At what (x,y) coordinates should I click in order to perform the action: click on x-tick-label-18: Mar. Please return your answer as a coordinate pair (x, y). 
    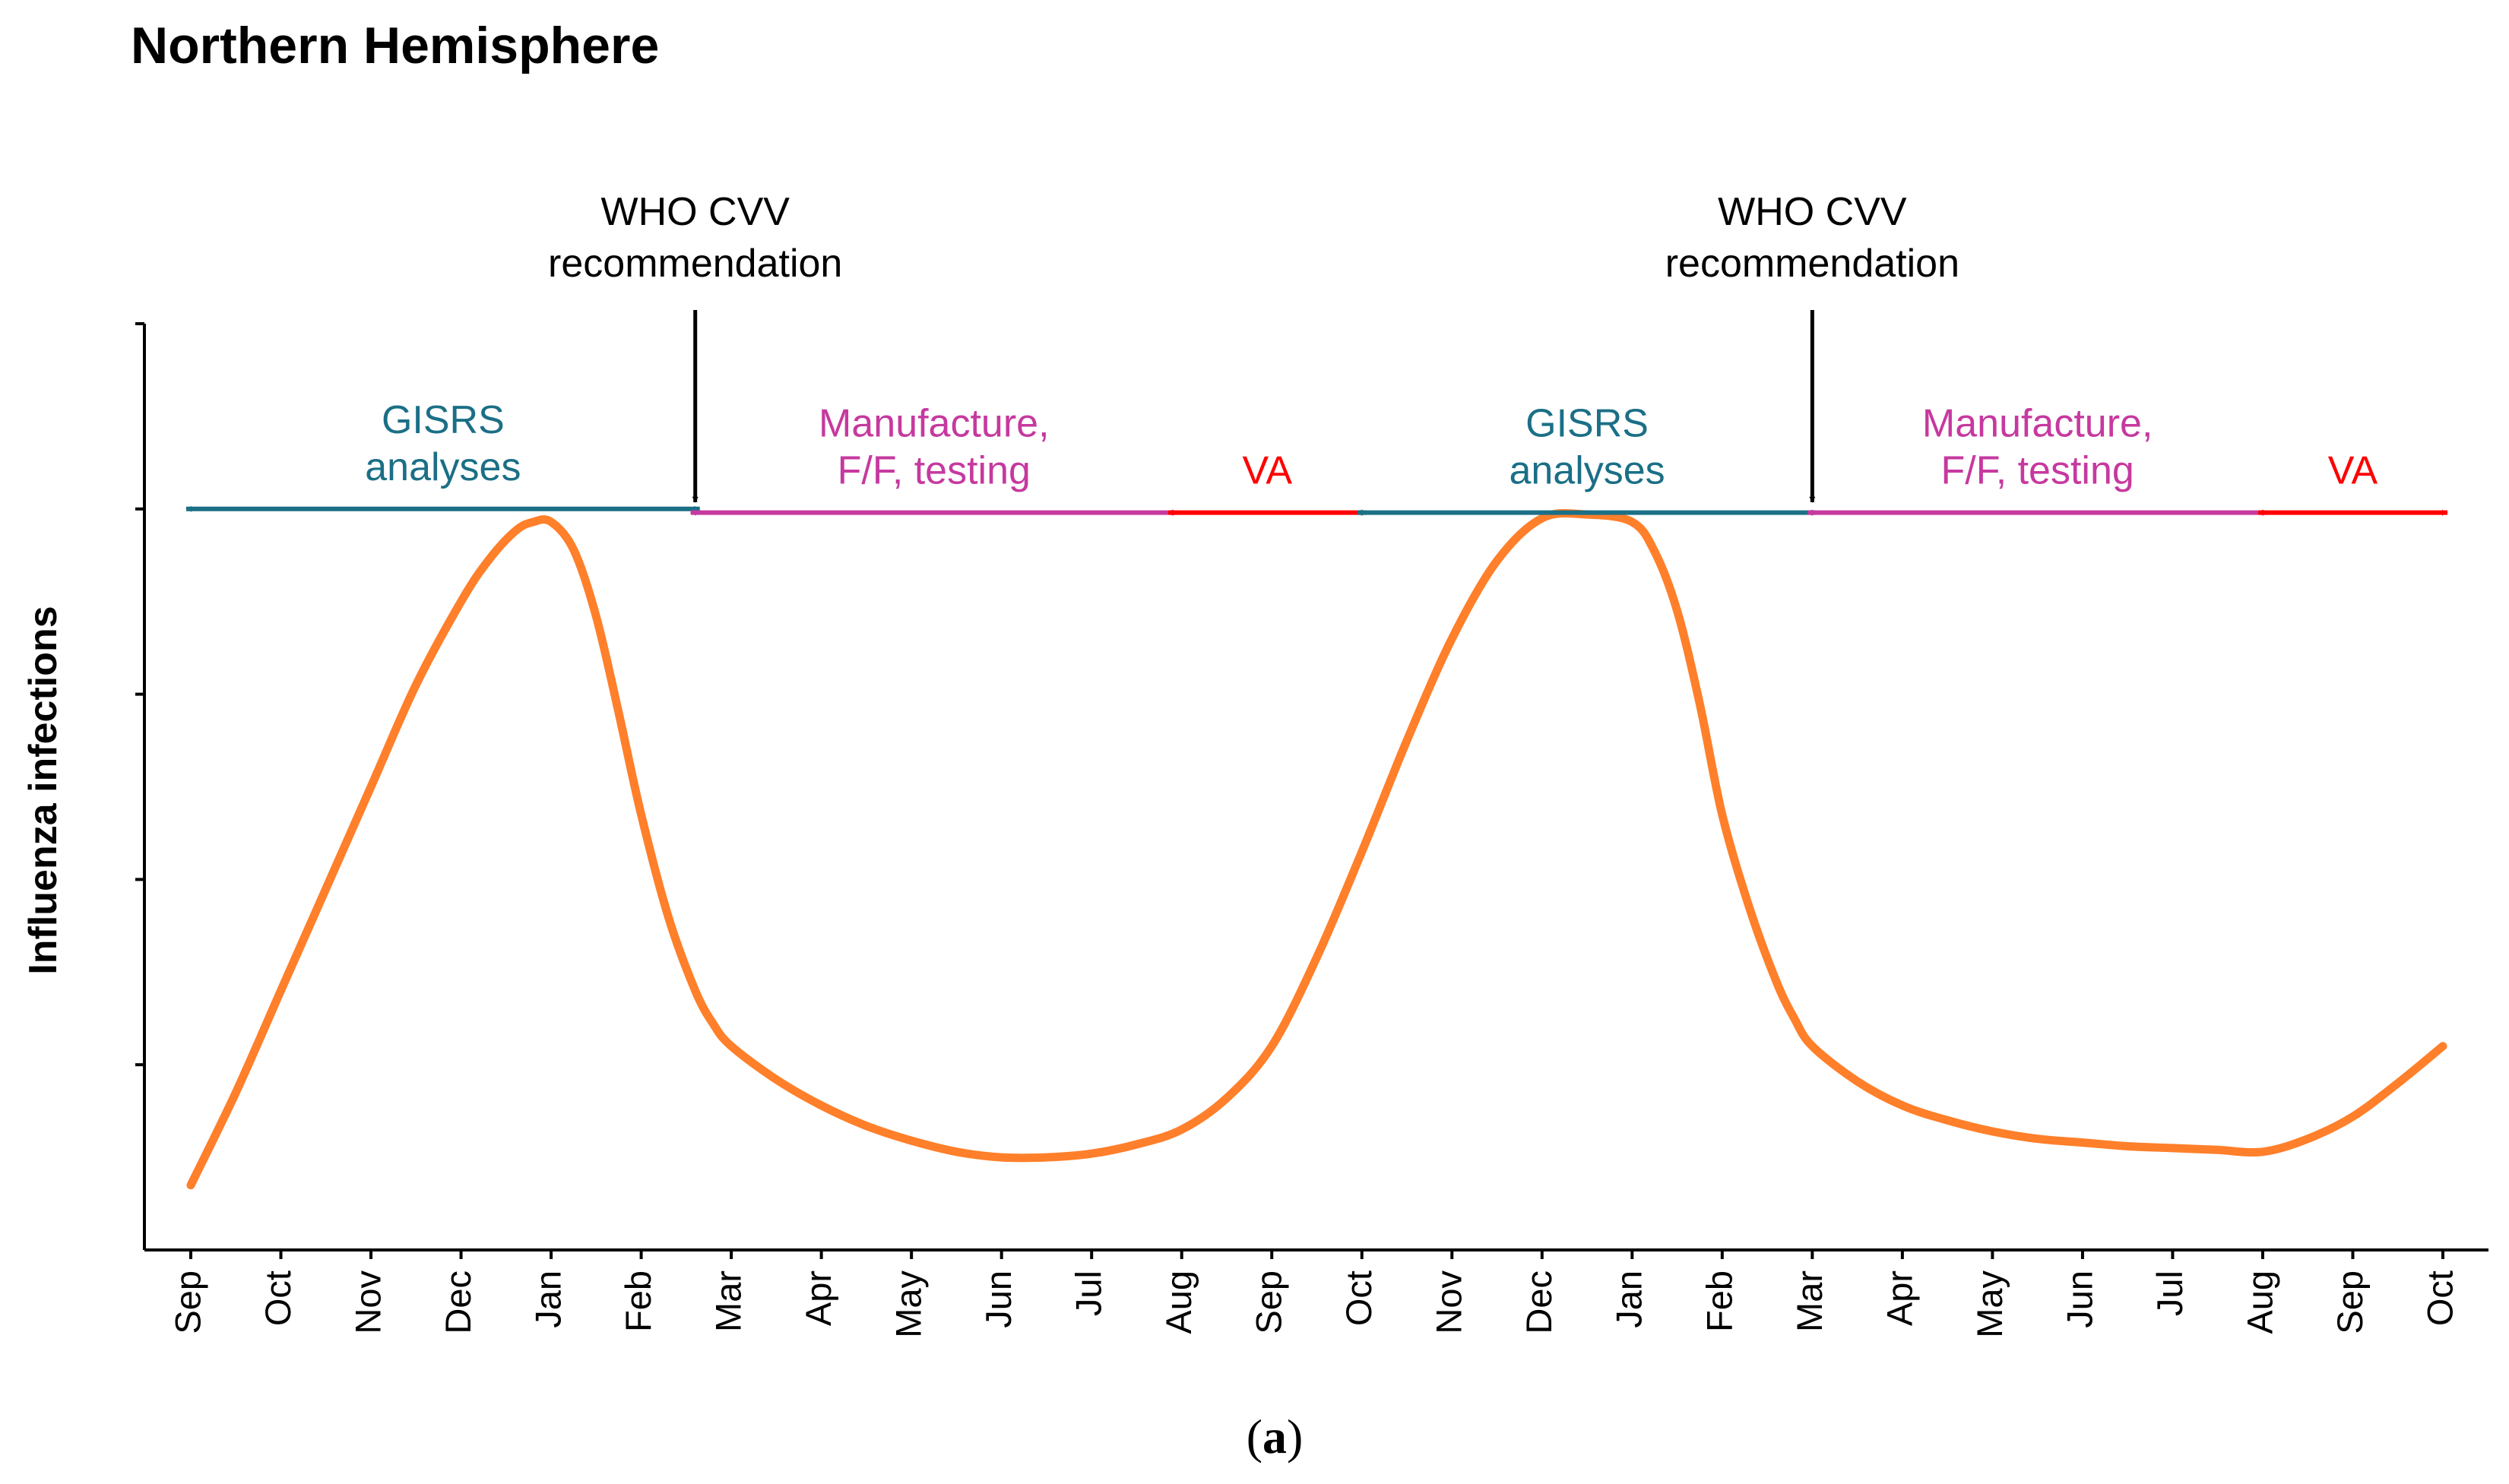
    Looking at the image, I should click on (1809, 1301).